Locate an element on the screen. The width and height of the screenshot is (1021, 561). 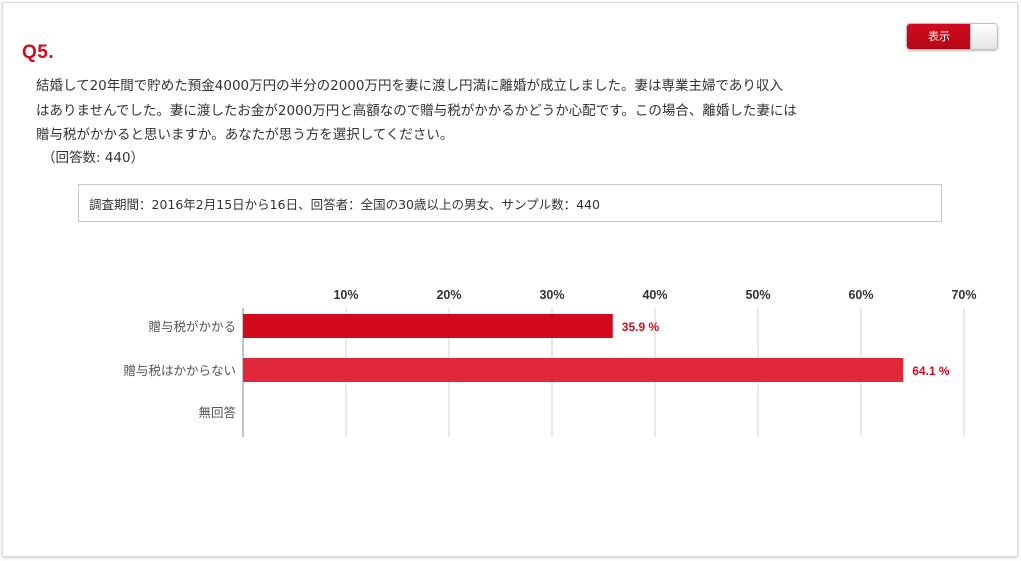
tick-label-60: 60% is located at coordinates (860, 295).